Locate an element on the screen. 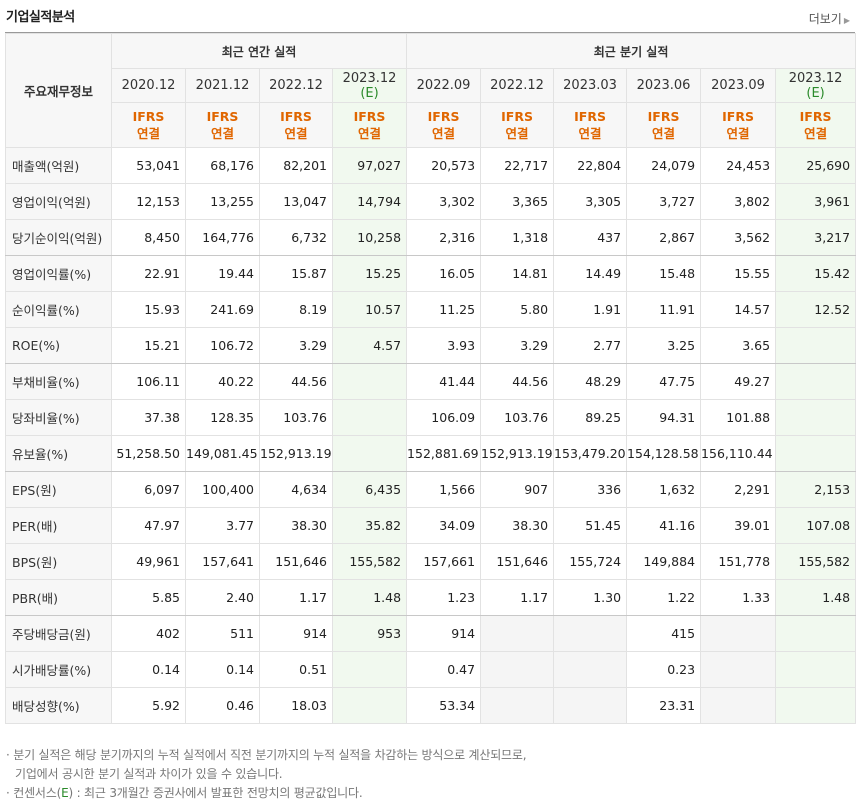  section-title: 기업실적분석 is located at coordinates (40, 17).